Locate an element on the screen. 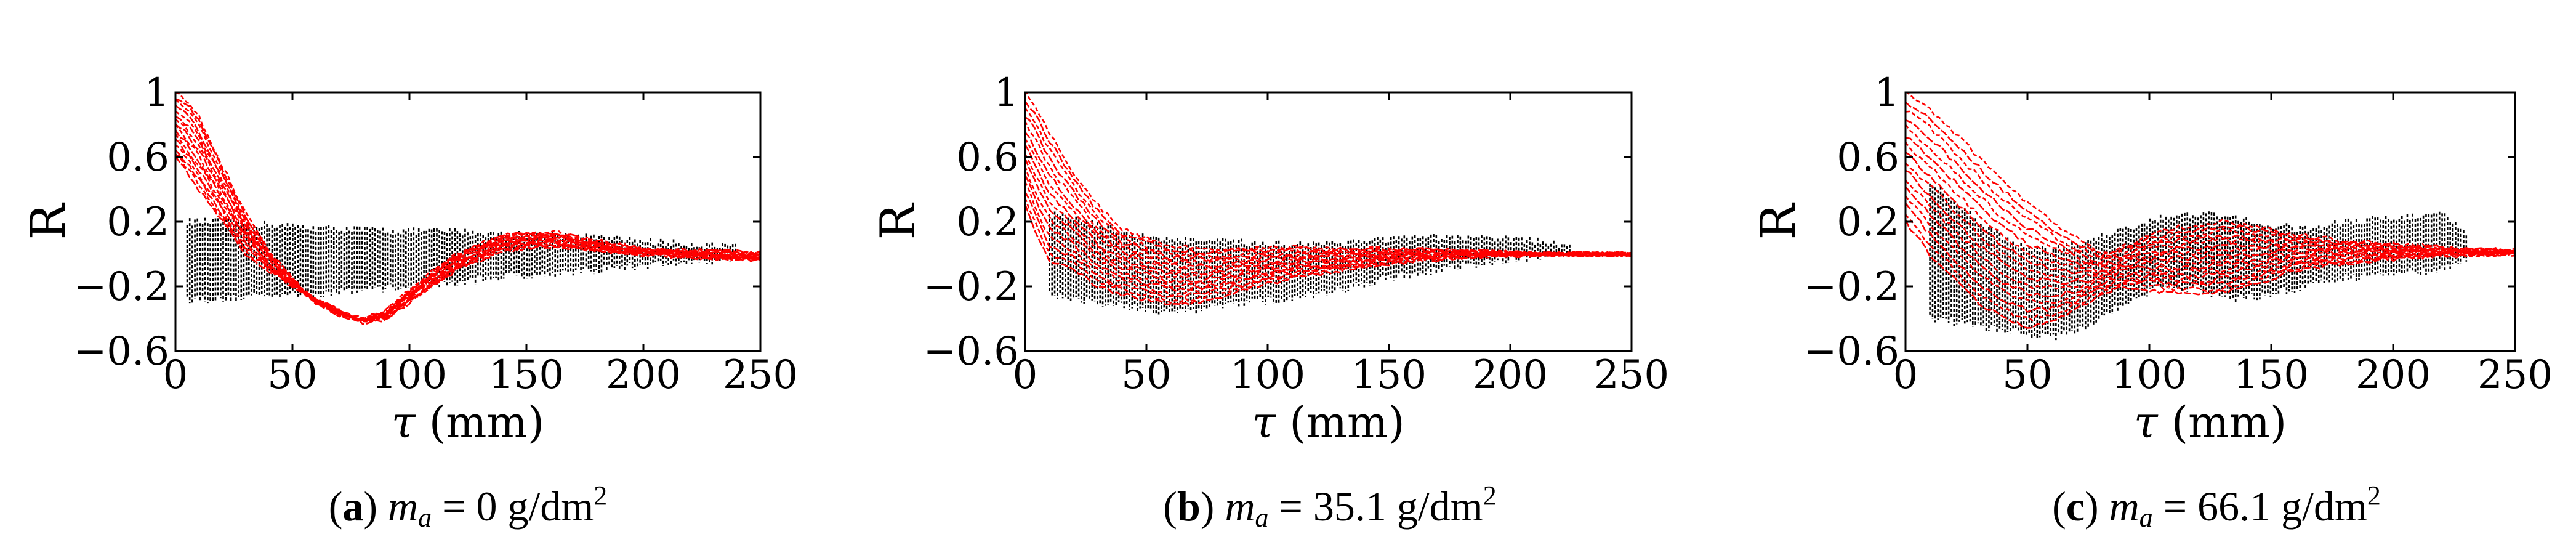  red-series-a is located at coordinates (467, 208).